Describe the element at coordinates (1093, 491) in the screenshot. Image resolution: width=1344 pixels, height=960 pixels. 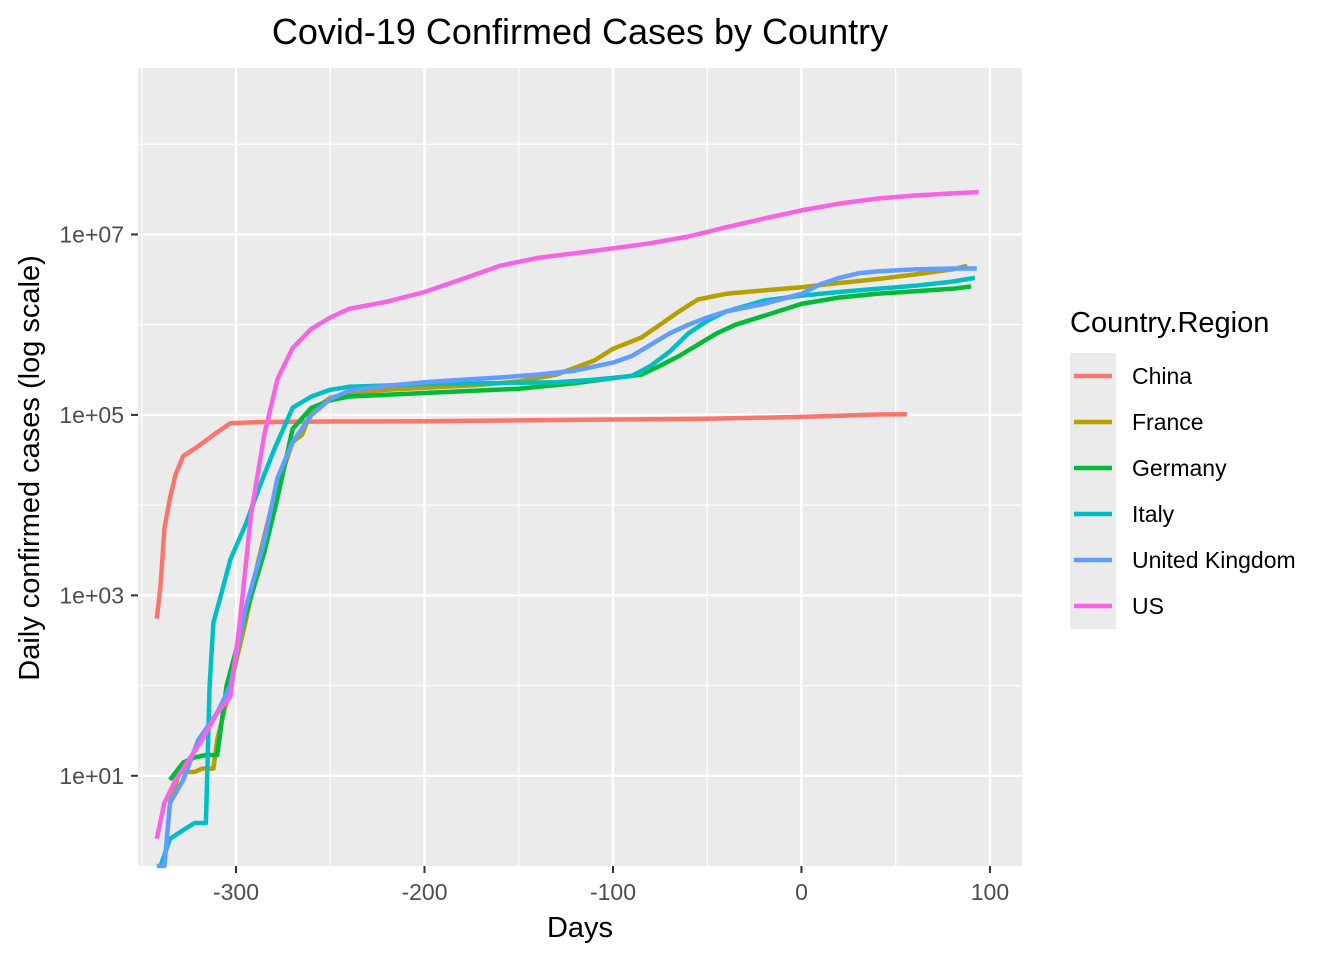
I see `legend-key-background` at that location.